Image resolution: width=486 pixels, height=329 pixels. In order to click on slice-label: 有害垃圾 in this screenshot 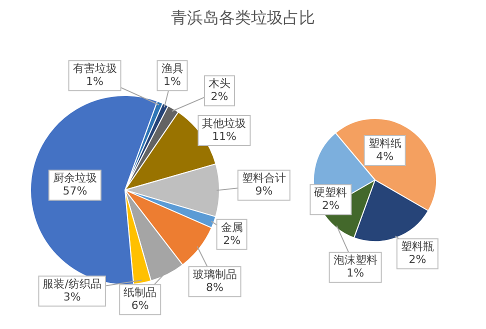, I will do `click(94, 69)`.